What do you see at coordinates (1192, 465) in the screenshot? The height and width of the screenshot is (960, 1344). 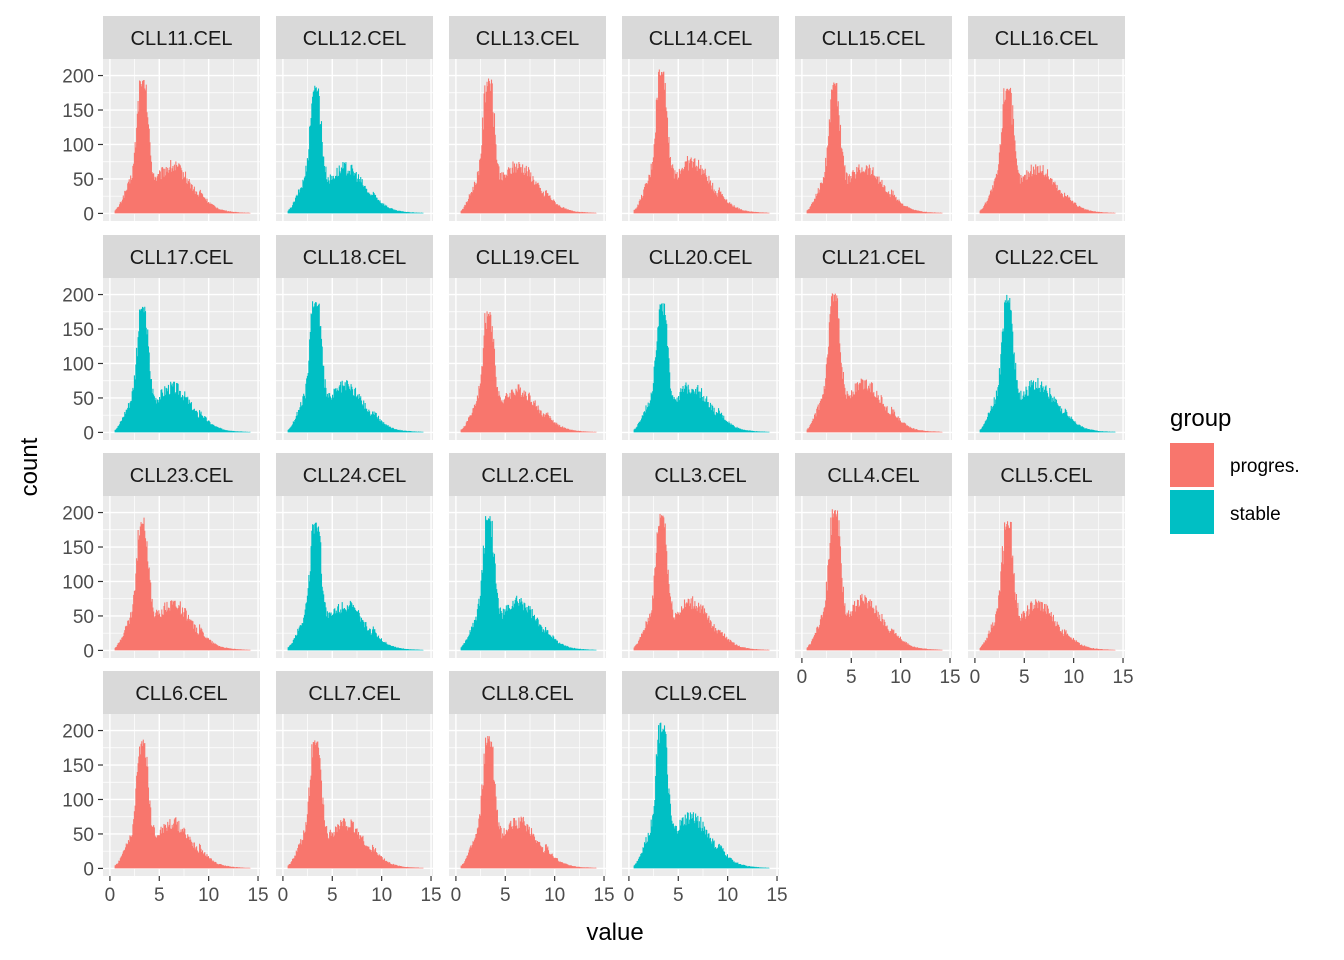 I see `legend-key-progres` at bounding box center [1192, 465].